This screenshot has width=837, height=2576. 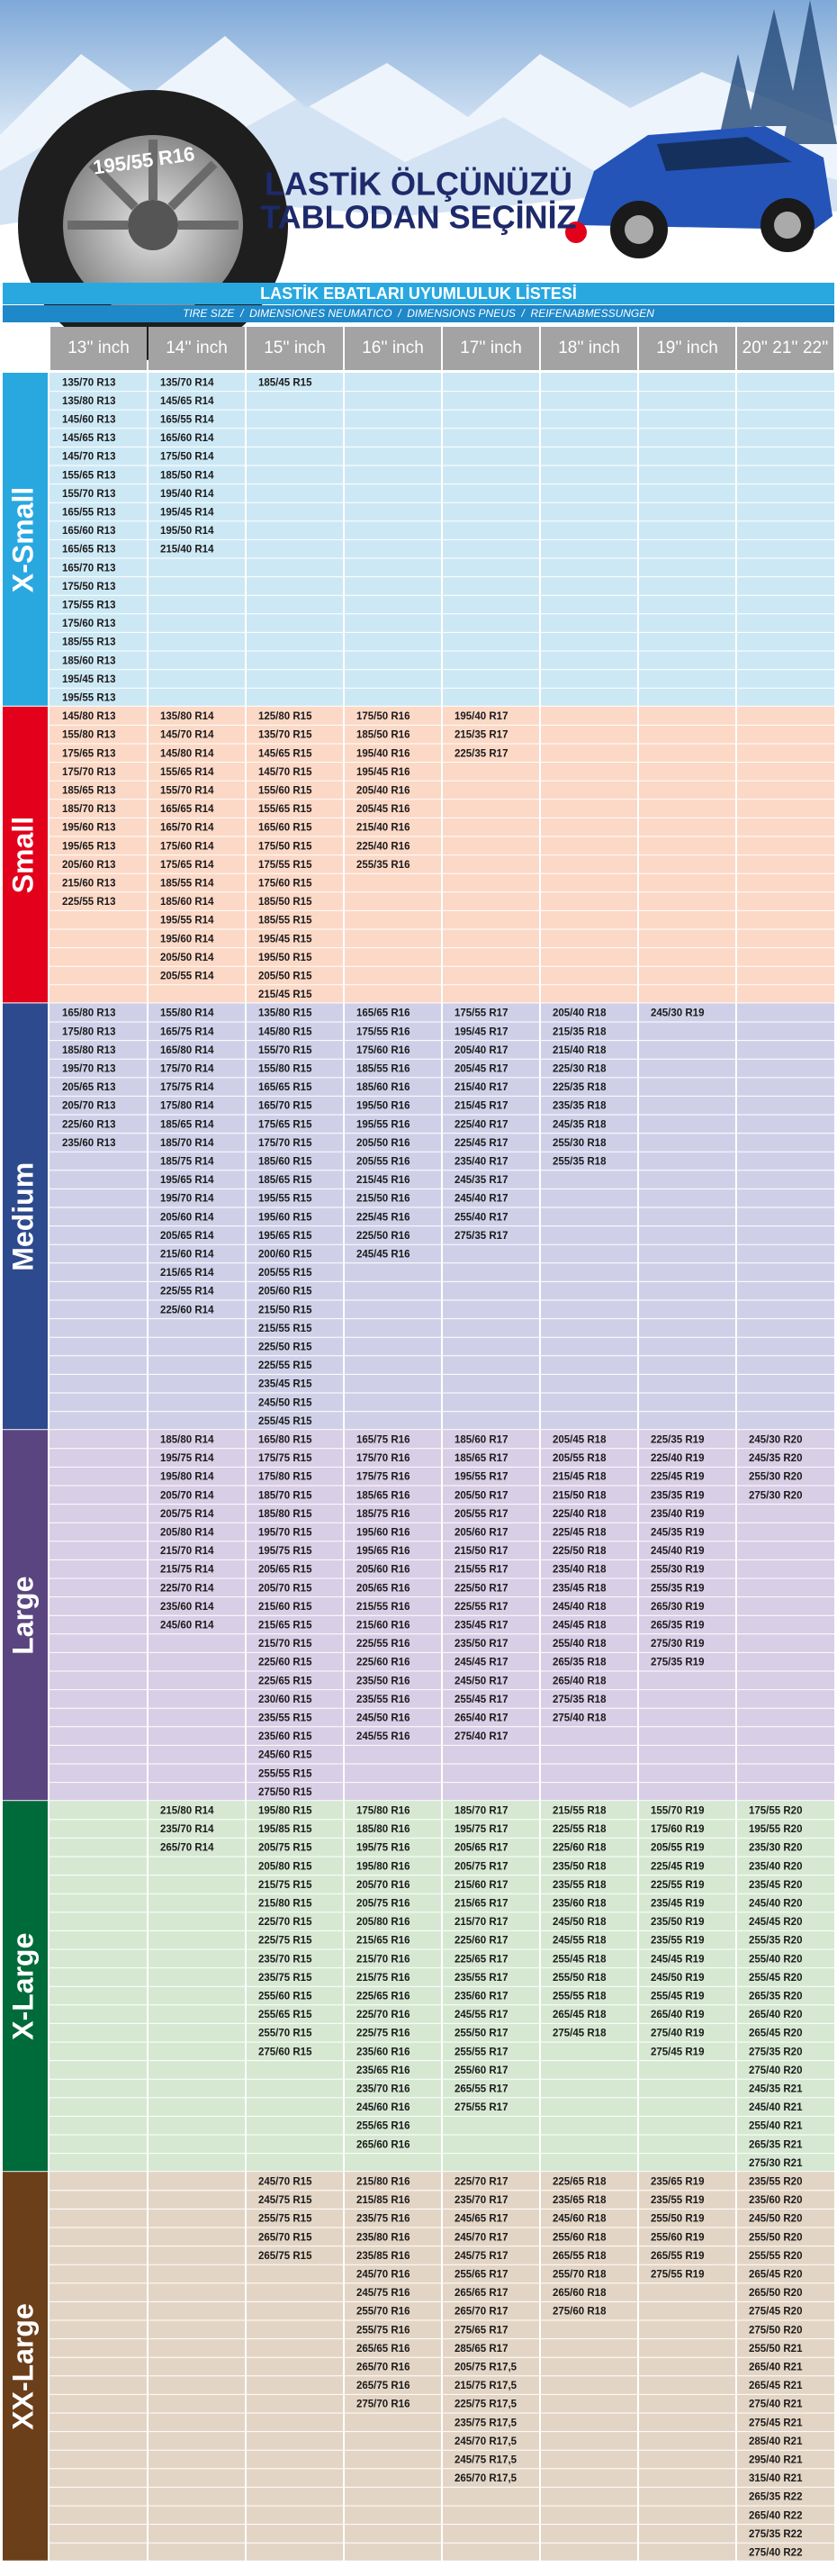 What do you see at coordinates (285, 1477) in the screenshot?
I see `tire-size: 175/80 R15` at bounding box center [285, 1477].